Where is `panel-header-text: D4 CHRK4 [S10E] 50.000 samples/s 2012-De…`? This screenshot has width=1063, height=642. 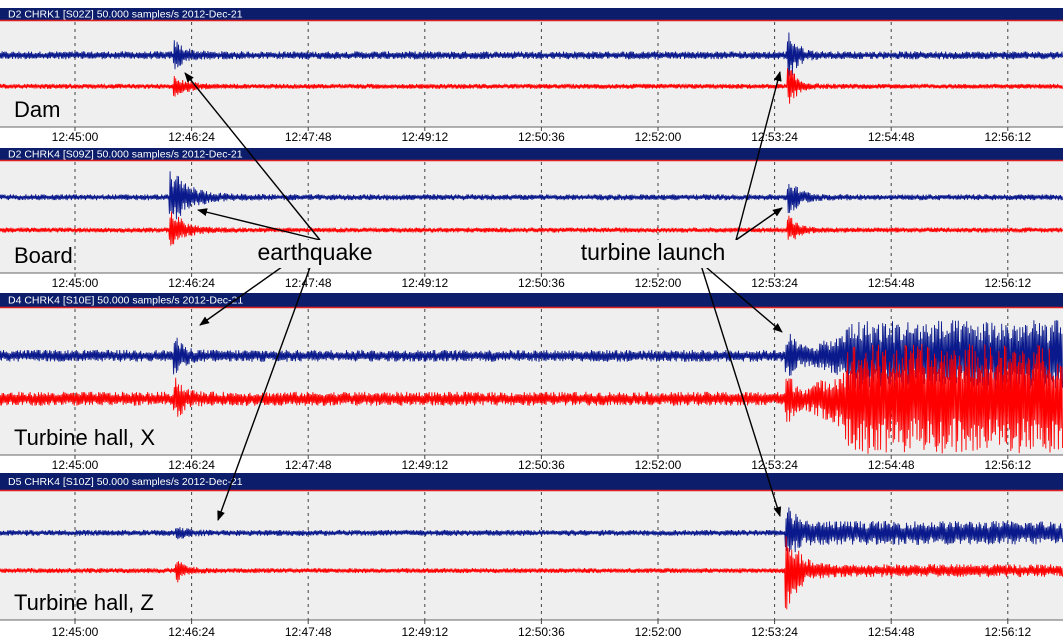 panel-header-text: D4 CHRK4 [S10E] 50.000 samples/s 2012-De… is located at coordinates (125, 300).